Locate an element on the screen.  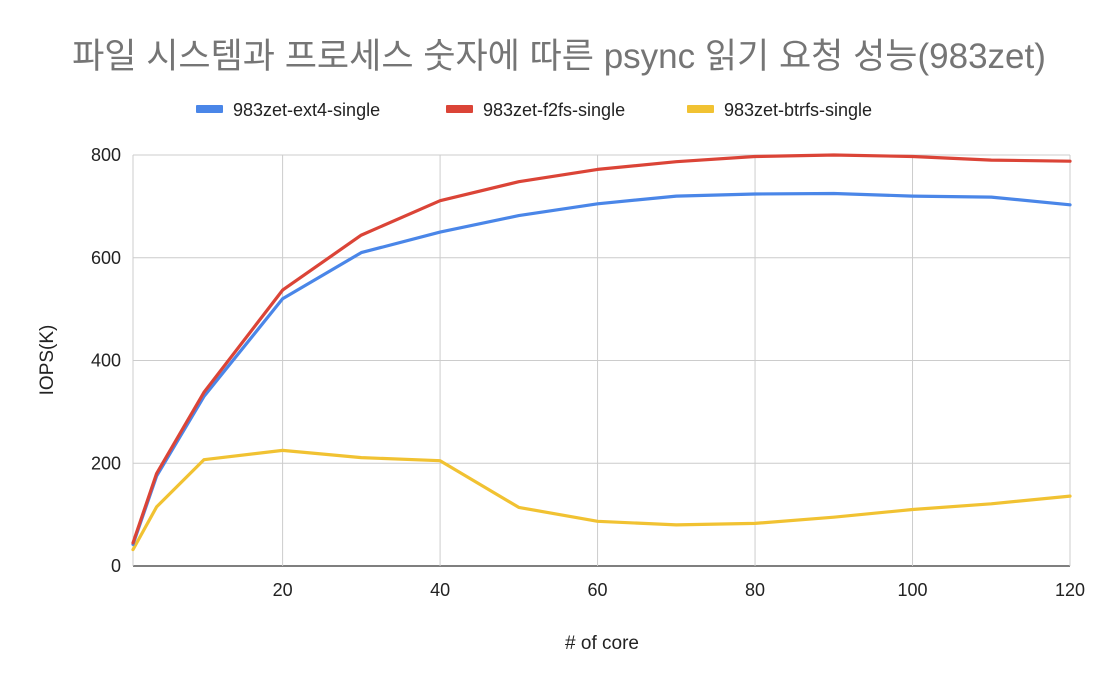
series-line-983zet-btrfs-single is located at coordinates (601, 500).